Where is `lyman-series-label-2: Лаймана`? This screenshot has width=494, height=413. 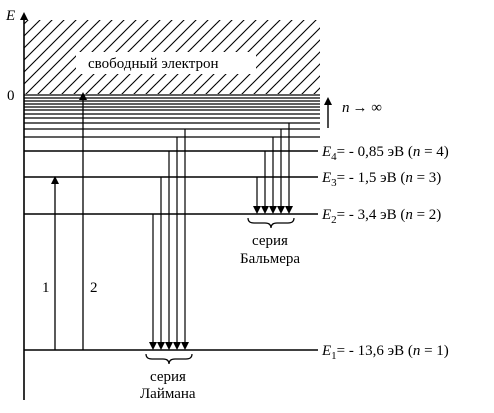 lyman-series-label-2: Лаймана is located at coordinates (168, 394).